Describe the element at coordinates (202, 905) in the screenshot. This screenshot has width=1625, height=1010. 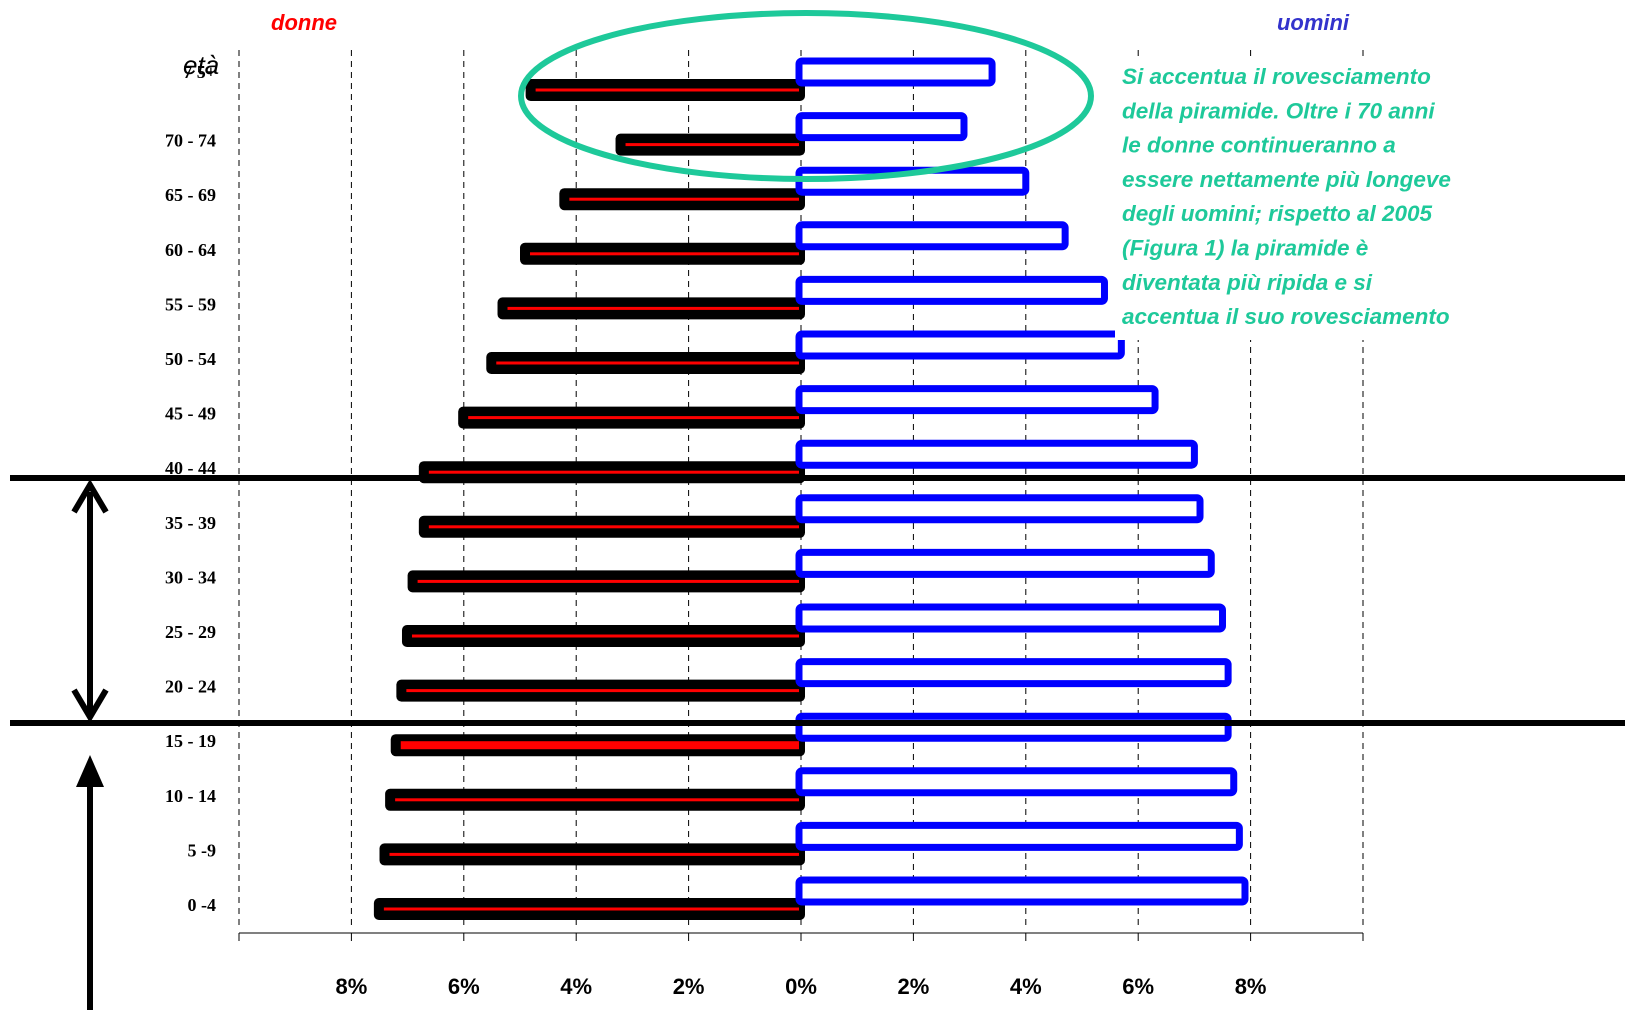
I see `age-group-label: 0 -4` at that location.